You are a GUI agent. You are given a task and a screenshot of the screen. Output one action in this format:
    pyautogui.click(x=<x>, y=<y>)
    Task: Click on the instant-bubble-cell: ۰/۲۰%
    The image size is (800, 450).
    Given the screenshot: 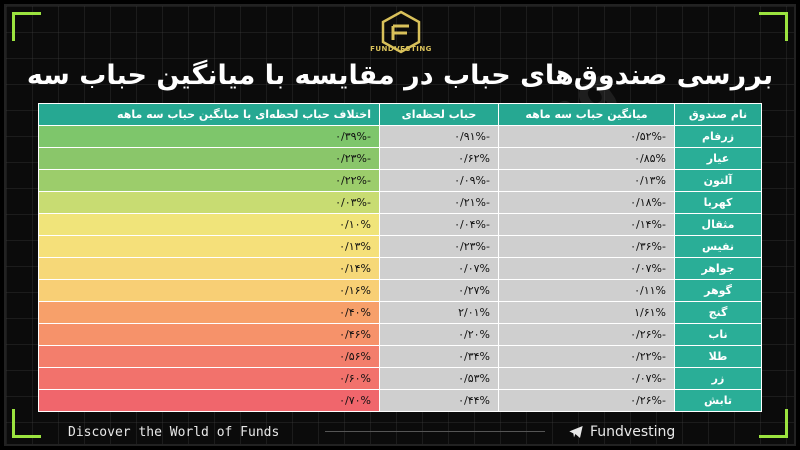 What is the action you would take?
    pyautogui.click(x=439, y=334)
    